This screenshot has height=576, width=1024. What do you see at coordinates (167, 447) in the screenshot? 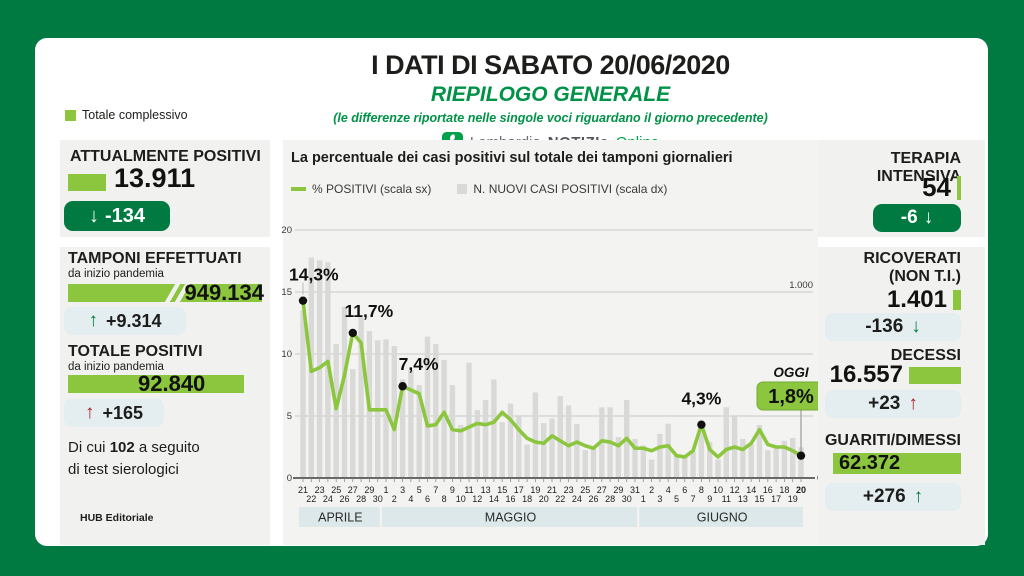
I see `note-suffix: a seguito` at bounding box center [167, 447].